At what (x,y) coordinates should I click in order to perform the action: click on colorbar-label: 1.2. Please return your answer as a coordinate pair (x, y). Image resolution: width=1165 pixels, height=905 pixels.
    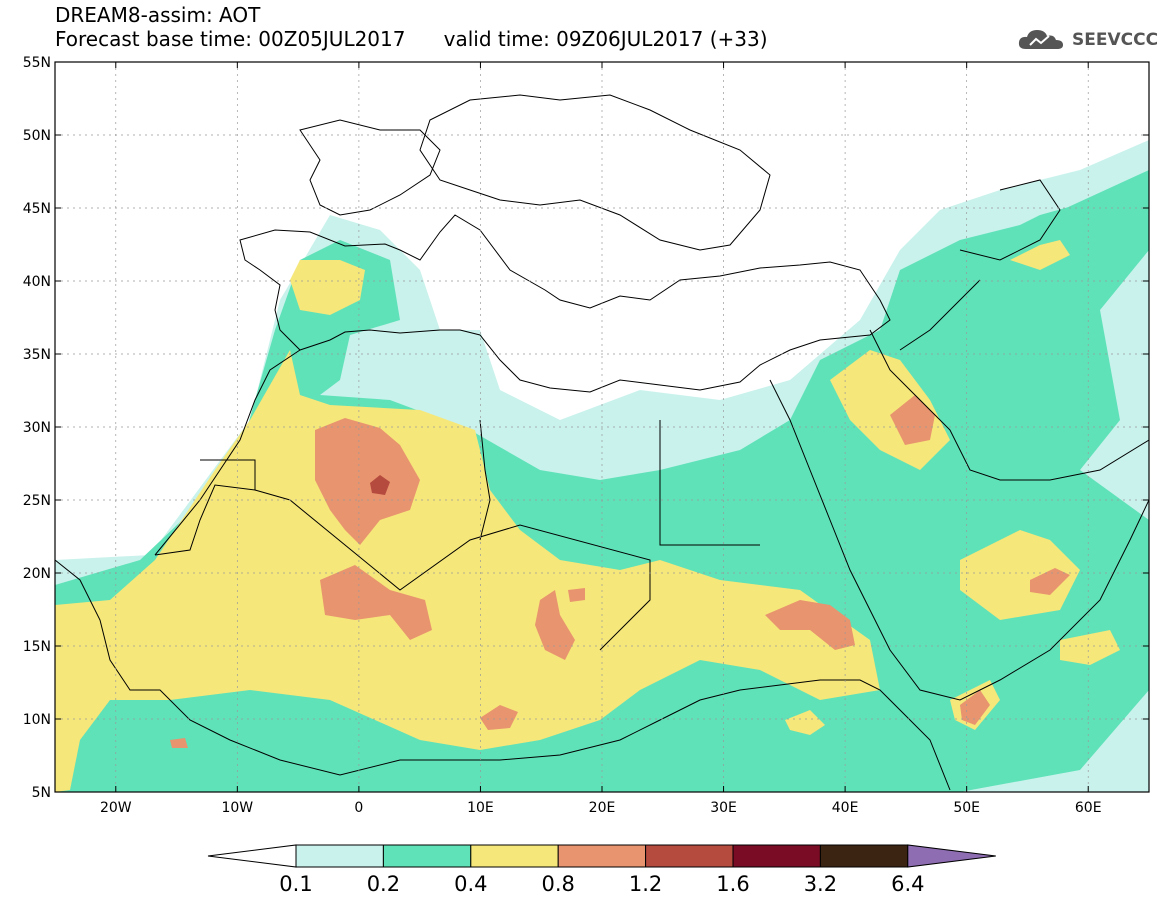
    Looking at the image, I should click on (645, 884).